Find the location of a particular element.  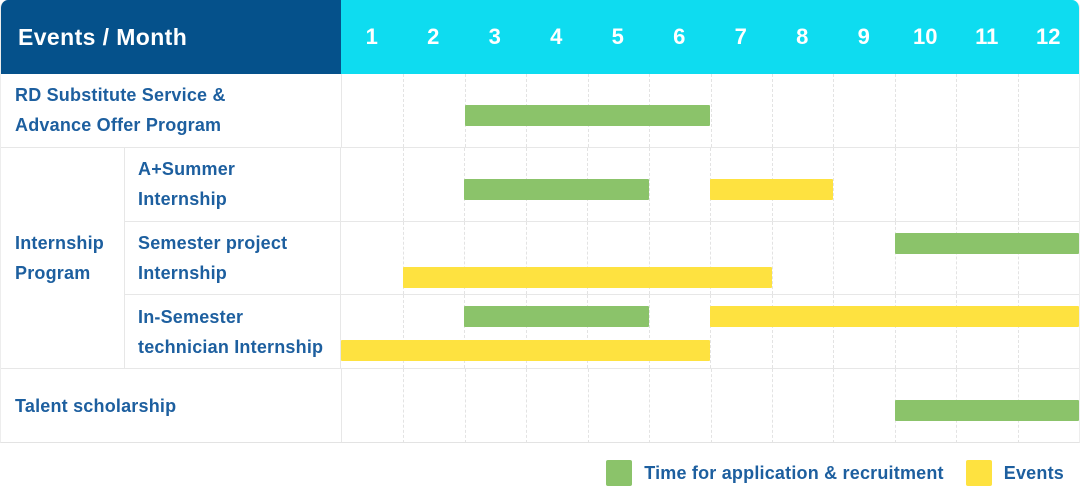

month-label: 2 is located at coordinates (433, 36).